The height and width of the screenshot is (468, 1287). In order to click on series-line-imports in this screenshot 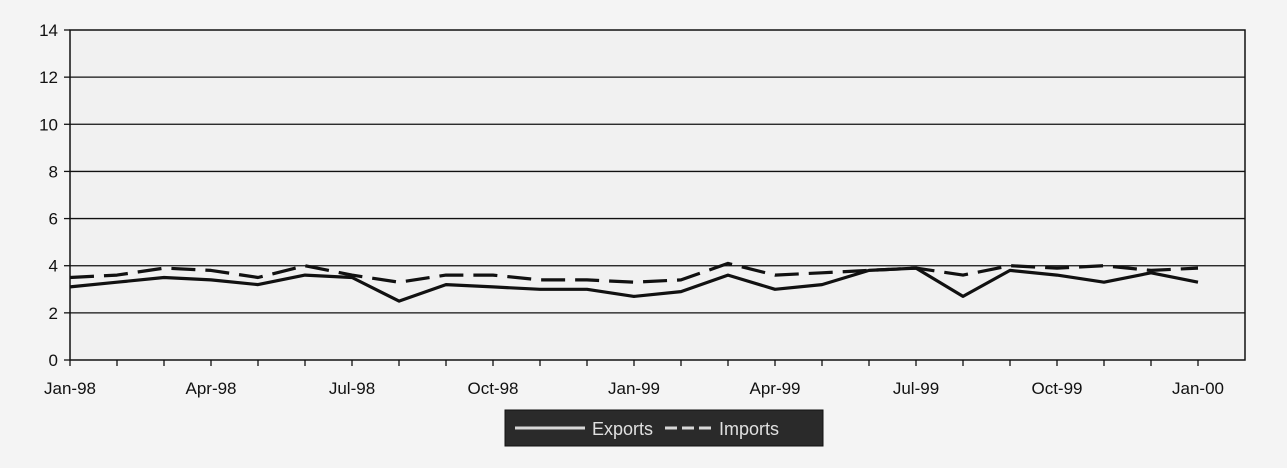, I will do `click(634, 272)`.